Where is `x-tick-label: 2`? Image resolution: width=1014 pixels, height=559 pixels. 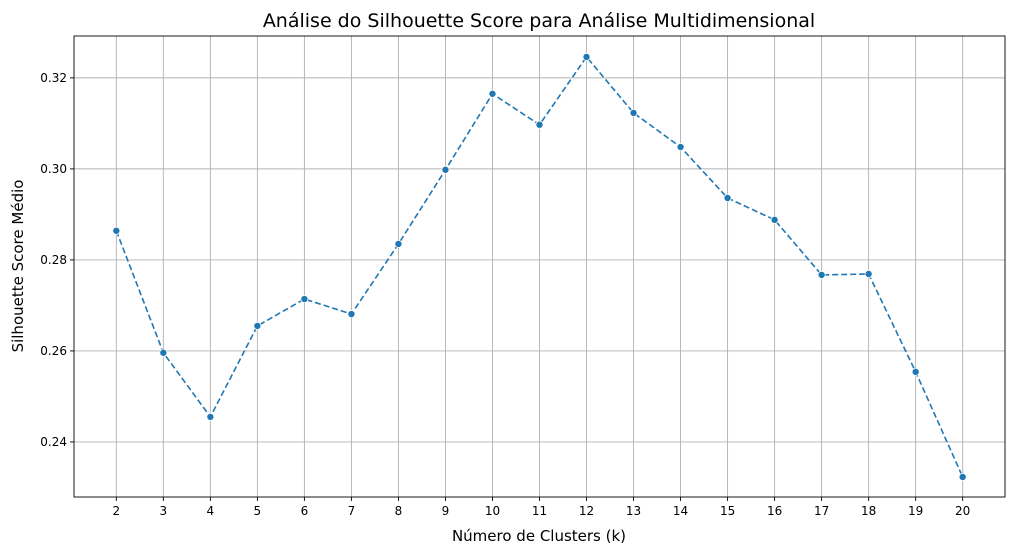 x-tick-label: 2 is located at coordinates (116, 511).